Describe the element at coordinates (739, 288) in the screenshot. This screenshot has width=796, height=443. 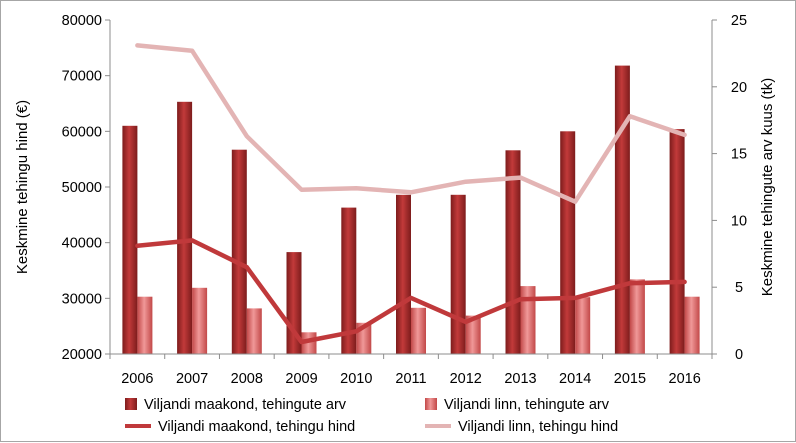
I see `y2-tick-label: 5` at that location.